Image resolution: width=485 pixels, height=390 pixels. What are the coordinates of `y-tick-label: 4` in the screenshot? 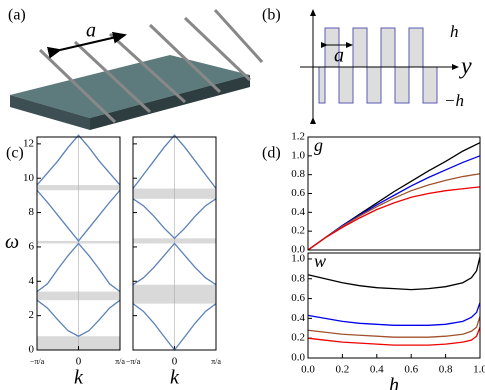 It's located at (32, 281).